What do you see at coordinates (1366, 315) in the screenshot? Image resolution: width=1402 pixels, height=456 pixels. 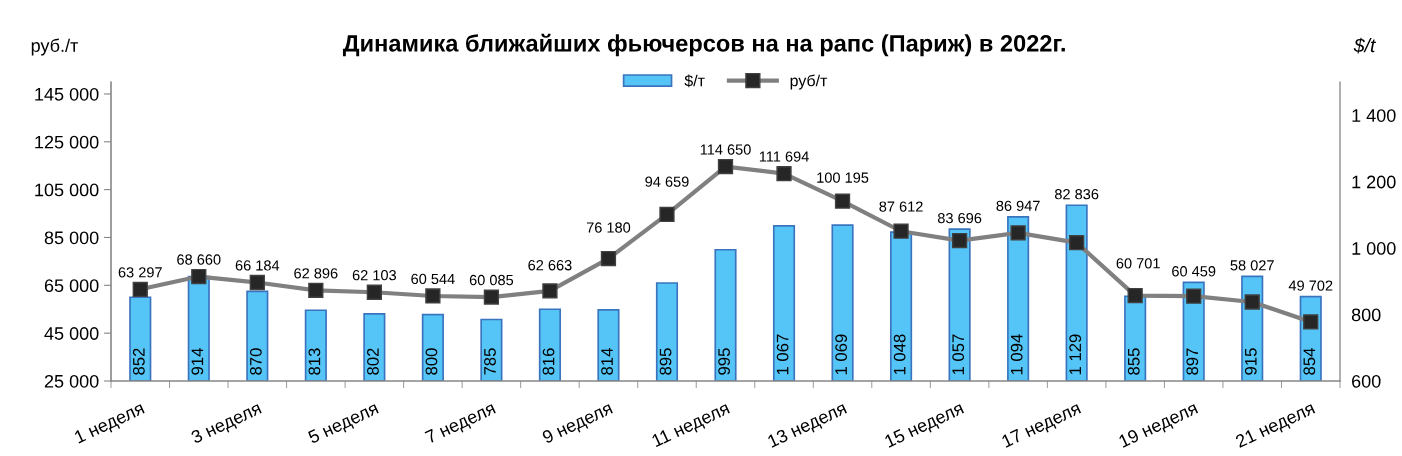 I see `y2-tick-label: 800` at bounding box center [1366, 315].